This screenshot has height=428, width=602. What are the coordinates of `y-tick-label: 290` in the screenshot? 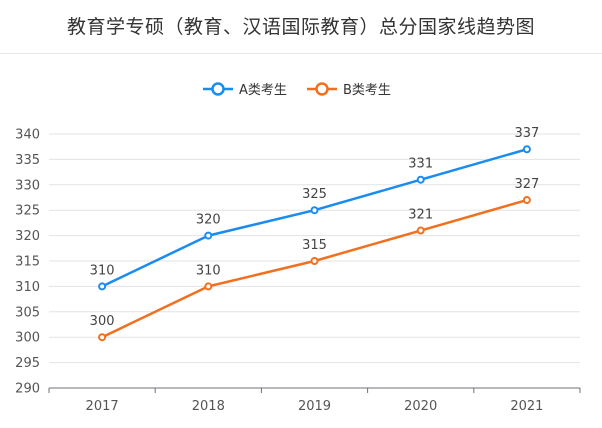 It's located at (27, 389).